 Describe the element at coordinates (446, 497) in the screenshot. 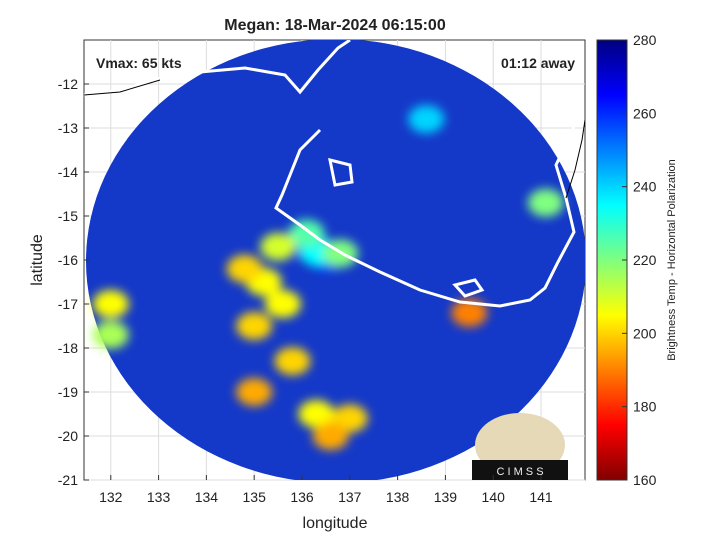

I see `x-tick-label: 139` at that location.